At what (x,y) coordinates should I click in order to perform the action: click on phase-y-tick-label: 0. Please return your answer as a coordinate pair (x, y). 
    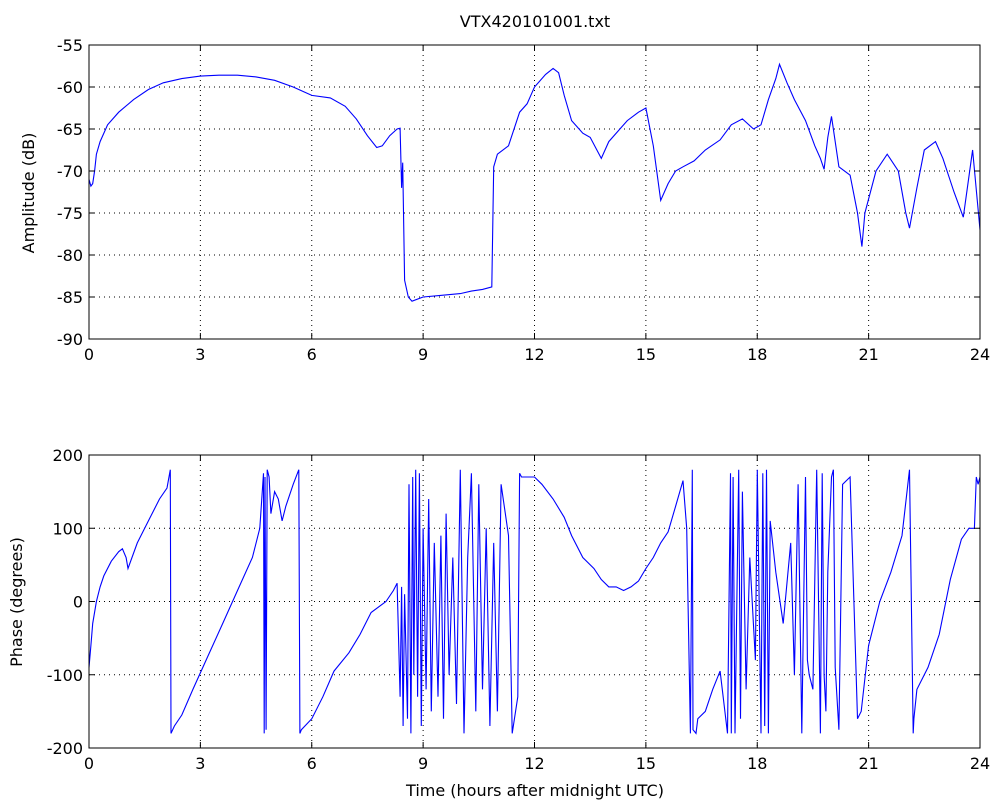
    Looking at the image, I should click on (78, 602).